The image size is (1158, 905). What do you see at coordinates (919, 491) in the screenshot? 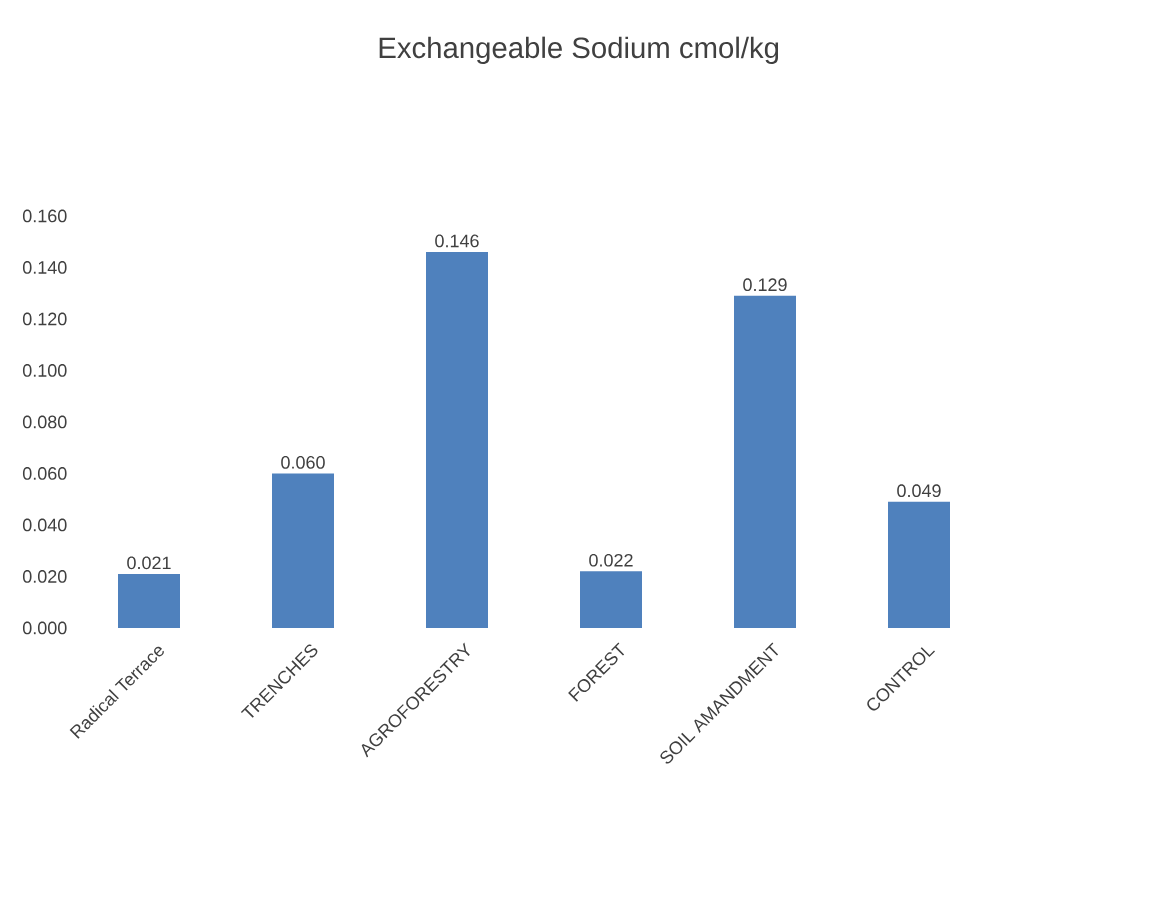
I see `data-label: 0.049` at bounding box center [919, 491].